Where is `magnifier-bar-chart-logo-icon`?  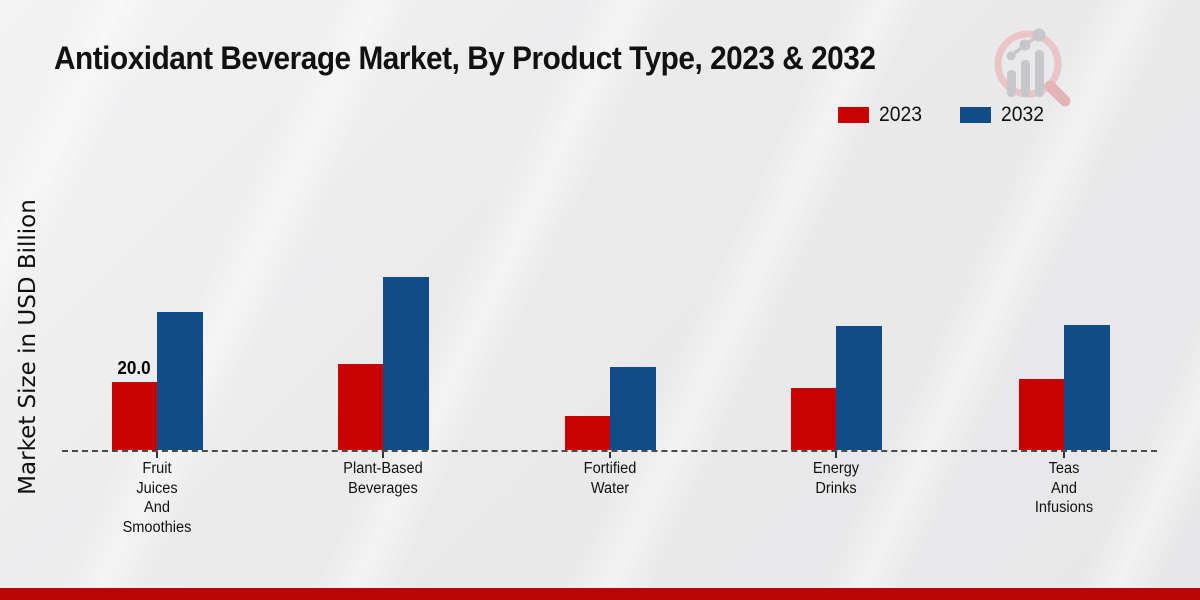
magnifier-bar-chart-logo-icon is located at coordinates (1035, 68).